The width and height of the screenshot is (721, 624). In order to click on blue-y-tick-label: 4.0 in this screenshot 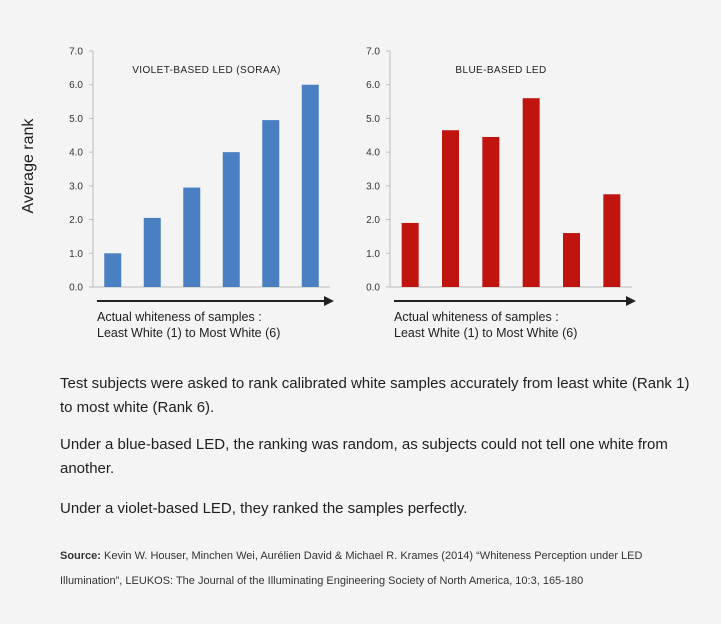, I will do `click(373, 153)`.